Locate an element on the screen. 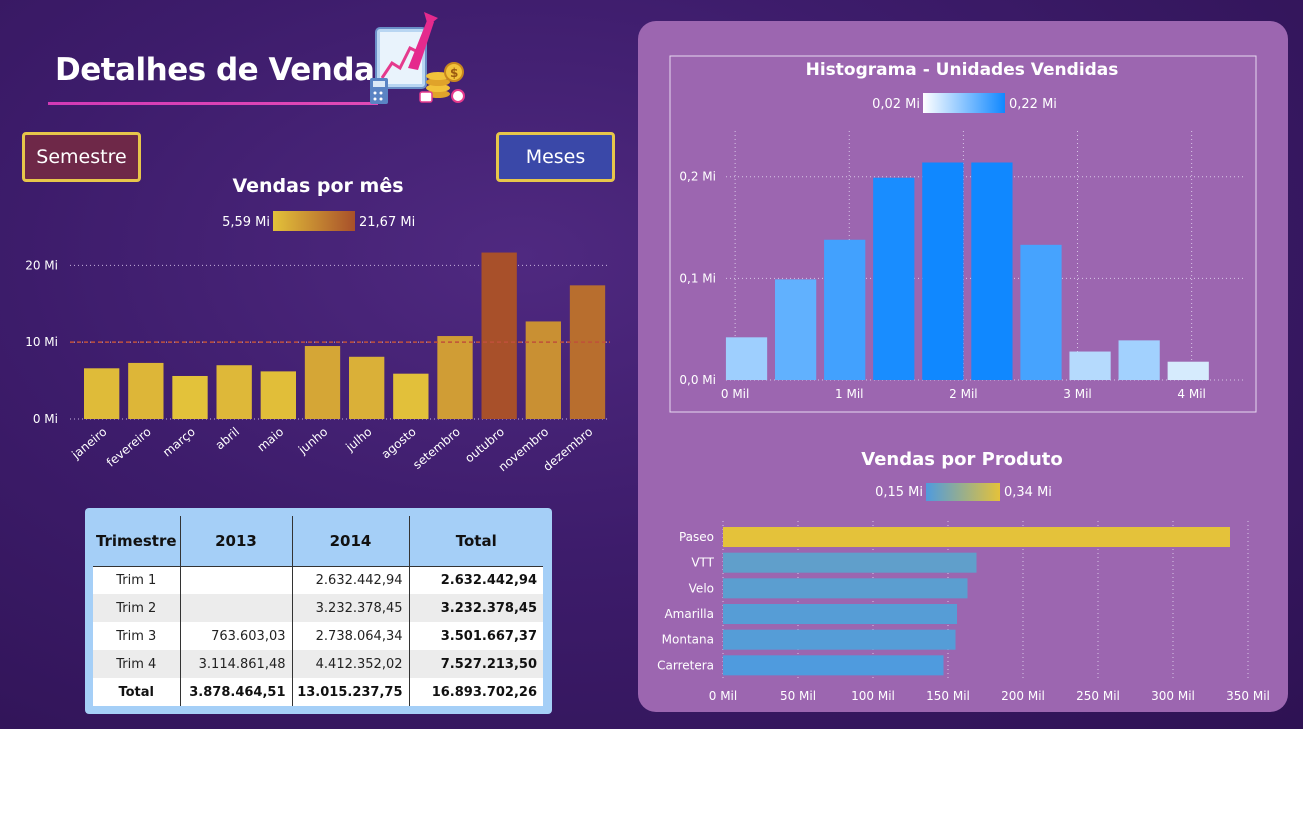 Image resolution: width=1303 pixels, height=818 pixels. bar-outubro is located at coordinates (499, 335).